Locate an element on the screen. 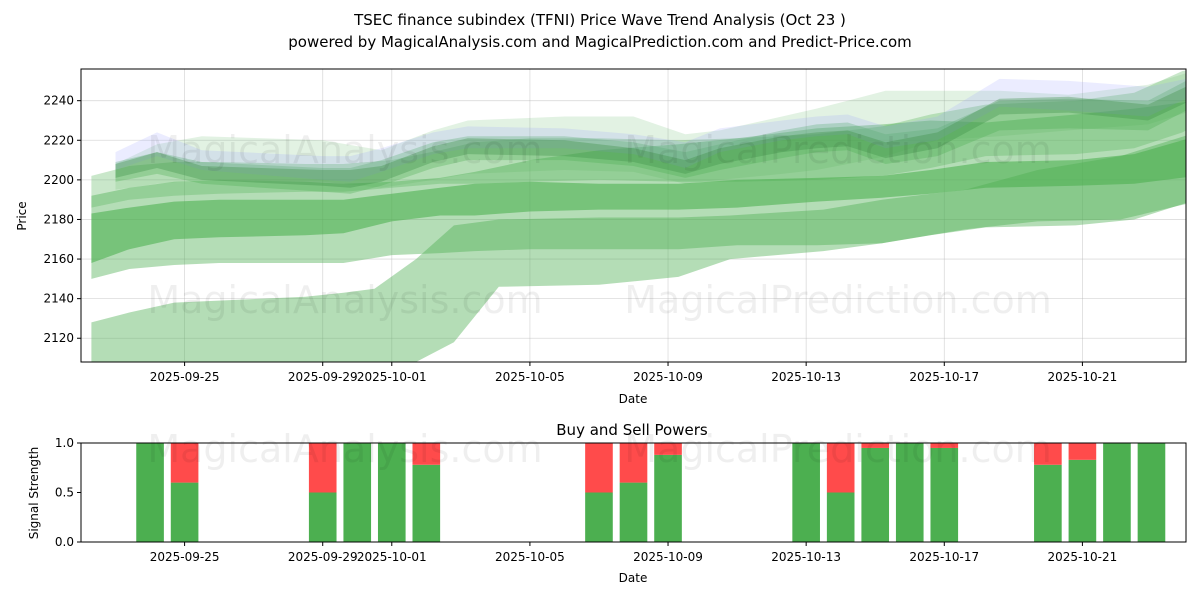 This screenshot has height=600, width=1200. signal-x-tick-label: 2025-09-29 is located at coordinates (323, 557).